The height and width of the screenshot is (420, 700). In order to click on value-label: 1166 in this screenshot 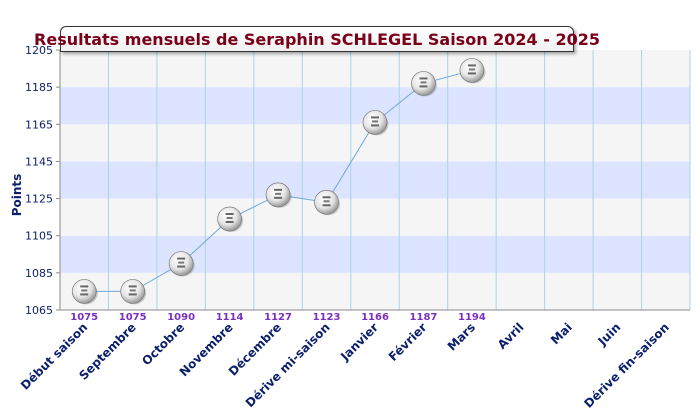, I will do `click(375, 317)`.